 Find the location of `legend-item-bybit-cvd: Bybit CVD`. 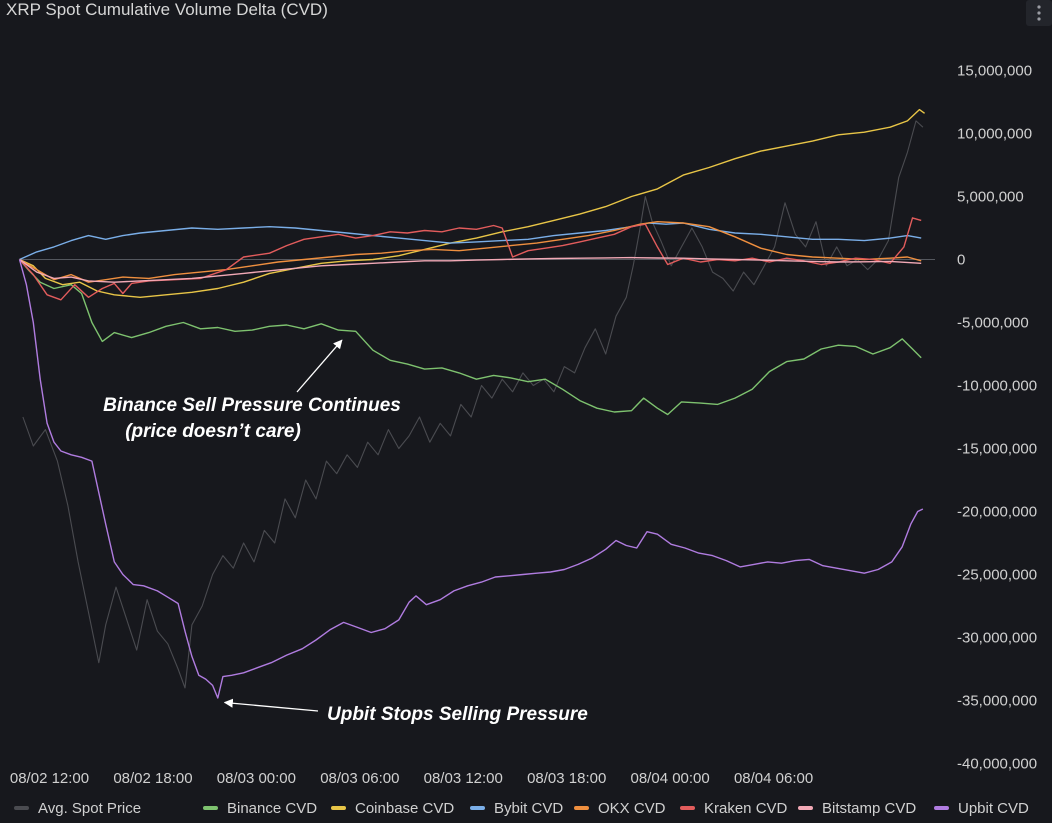

legend-item-bybit-cvd: Bybit CVD is located at coordinates (516, 808).